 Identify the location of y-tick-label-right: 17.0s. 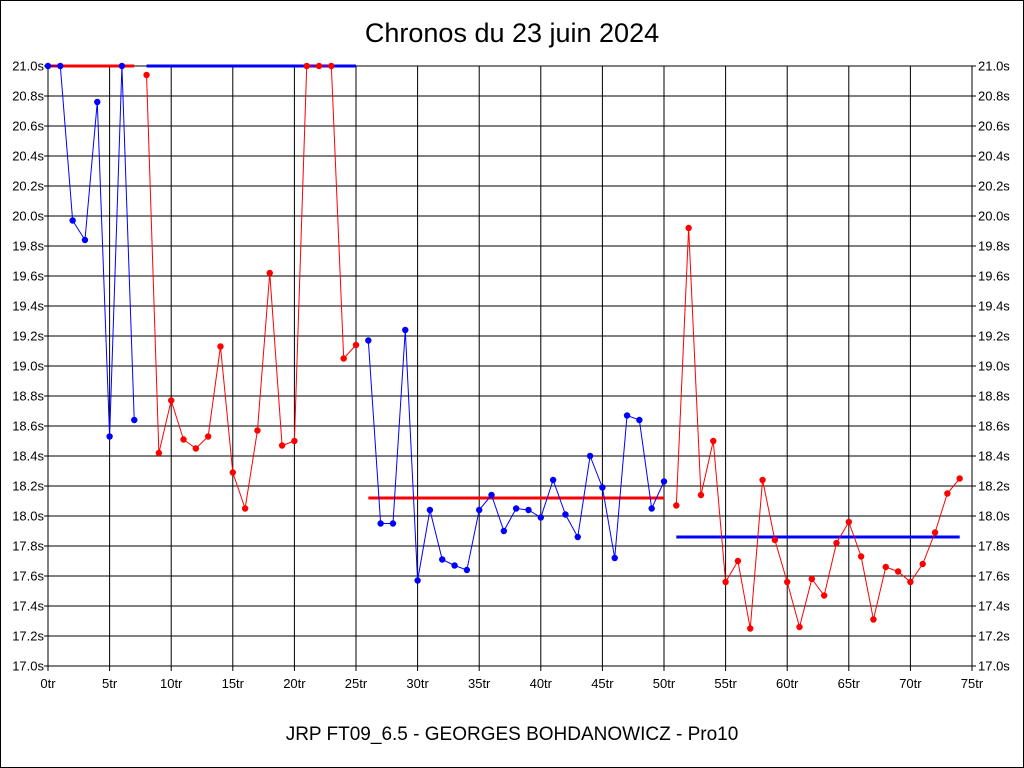
(994, 666).